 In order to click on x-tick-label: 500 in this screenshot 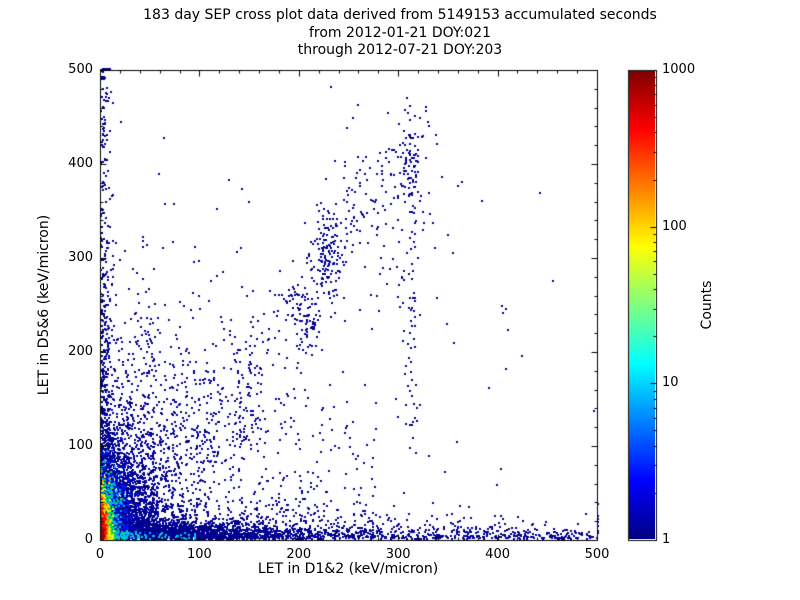, I will do `click(597, 554)`.